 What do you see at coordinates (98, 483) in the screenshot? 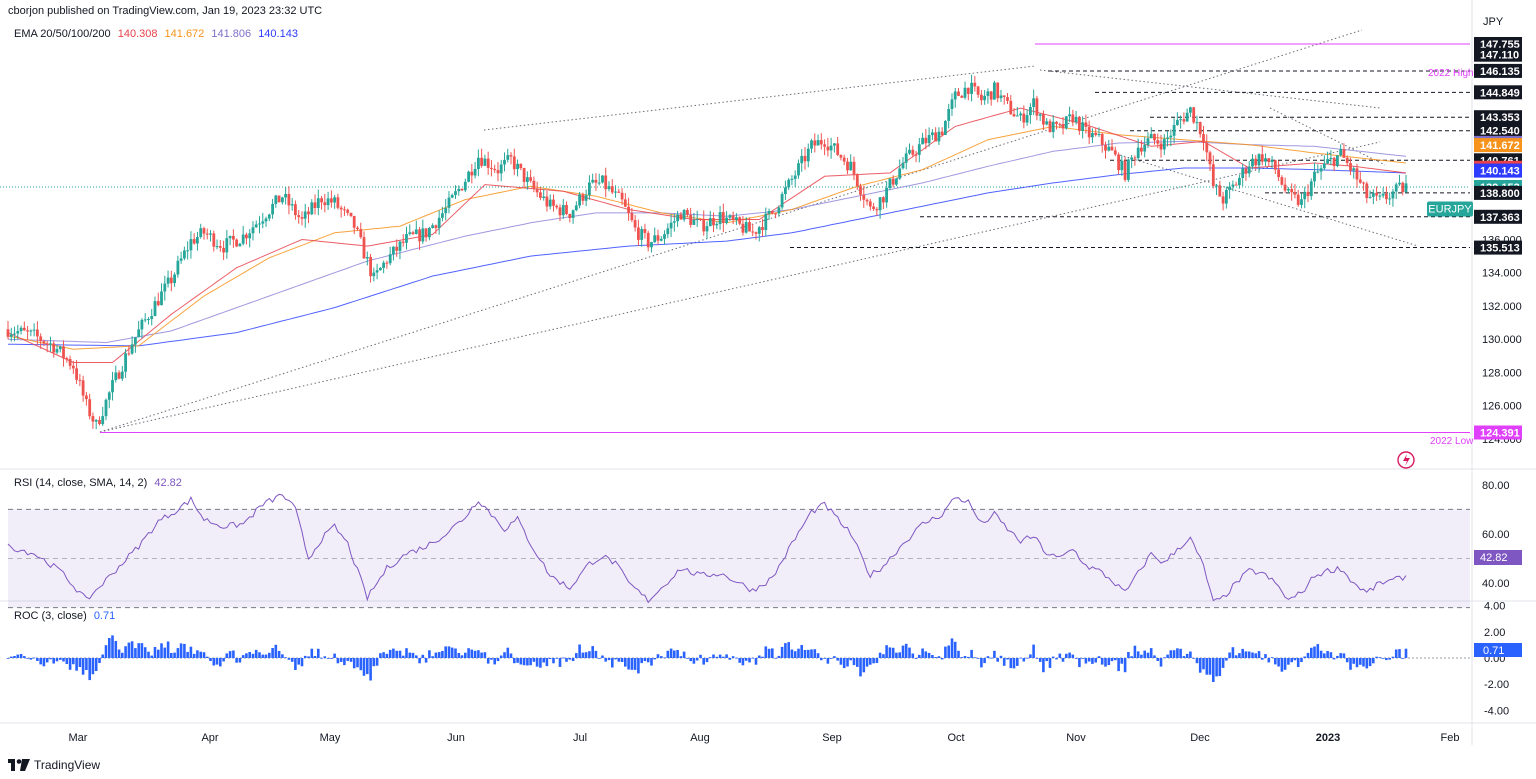
I see `rsi-legend: RSI (14, close, SMA, 14, 2) 42.82` at bounding box center [98, 483].